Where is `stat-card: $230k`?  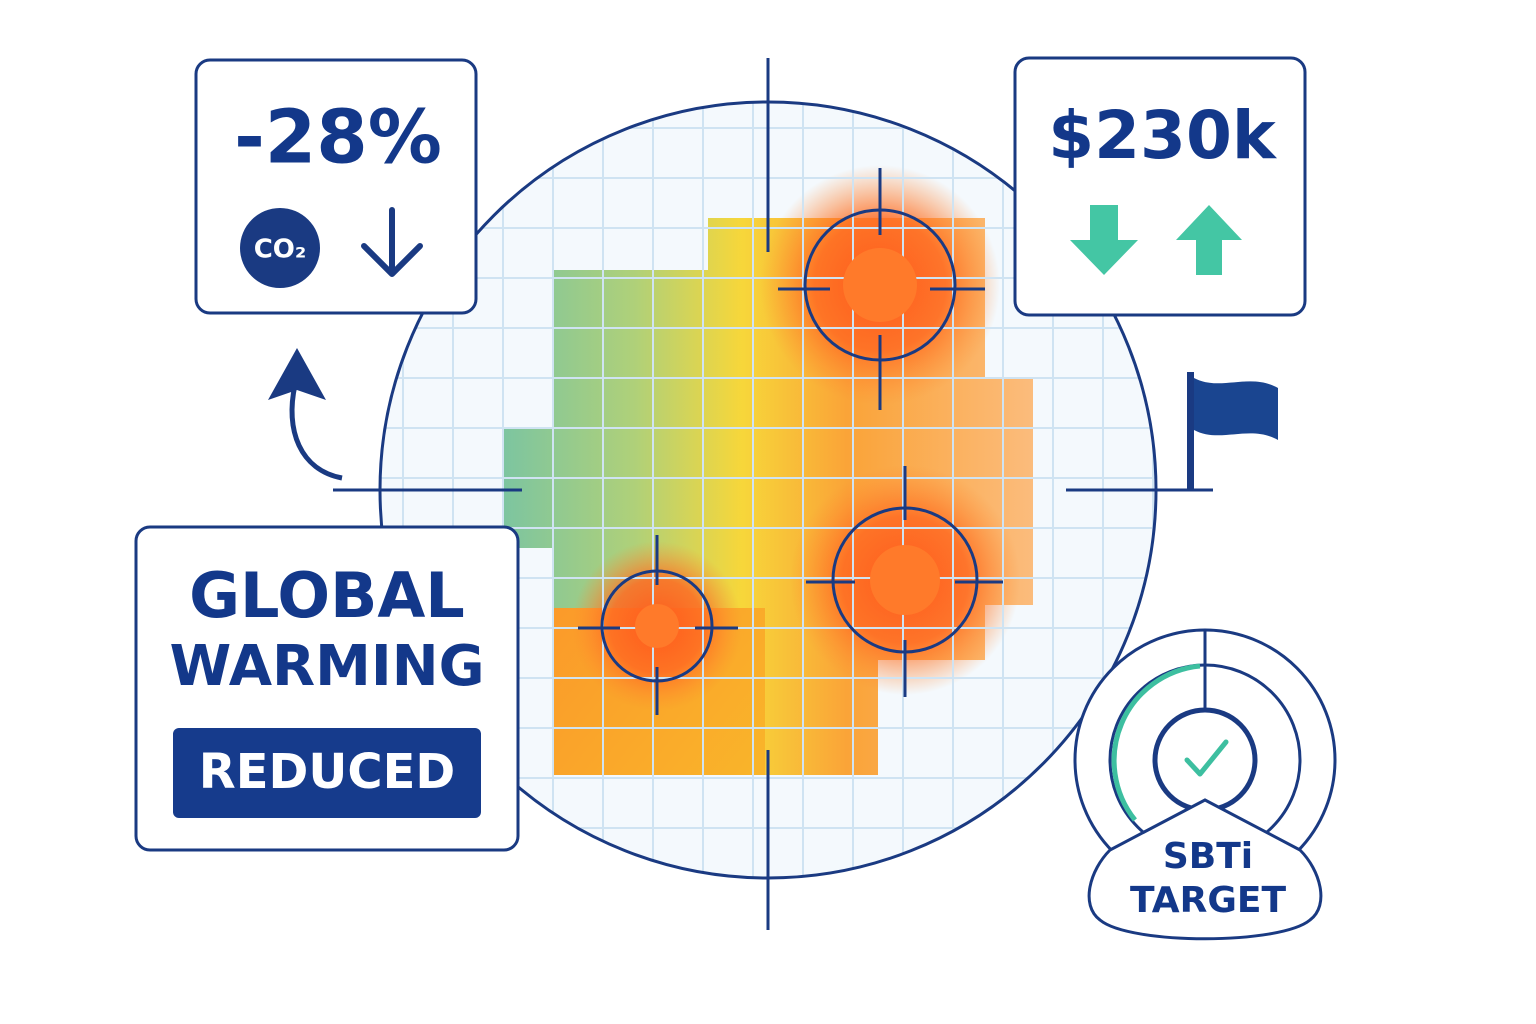
stat-card: $230k is located at coordinates (1160, 186).